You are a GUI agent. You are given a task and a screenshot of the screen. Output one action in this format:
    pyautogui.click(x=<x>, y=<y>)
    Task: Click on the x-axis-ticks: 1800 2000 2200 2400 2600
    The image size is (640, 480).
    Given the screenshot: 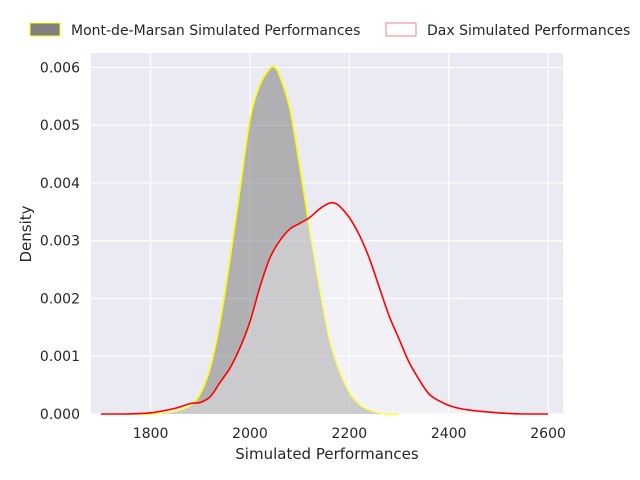 What is the action you would take?
    pyautogui.click(x=349, y=434)
    